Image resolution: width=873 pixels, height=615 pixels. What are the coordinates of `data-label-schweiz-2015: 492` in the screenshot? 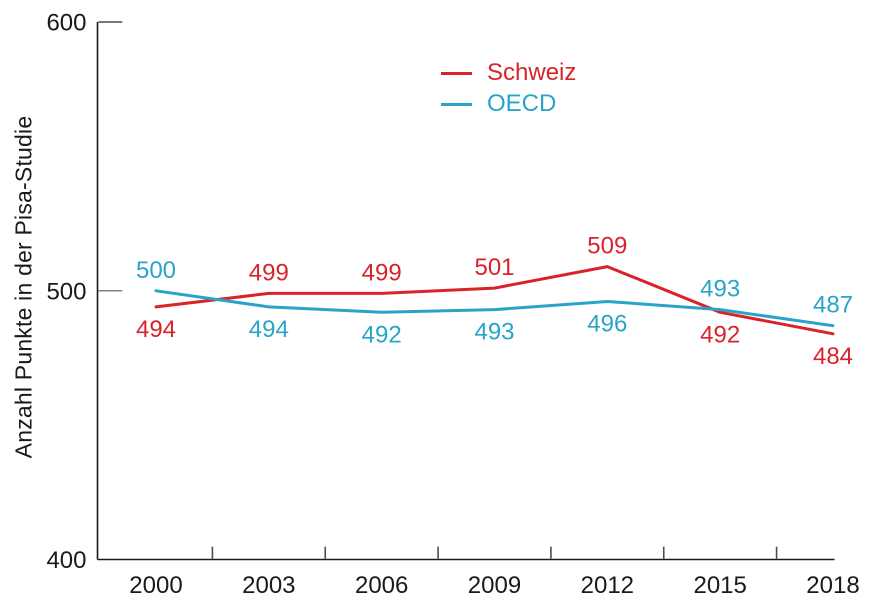 It's located at (720, 334).